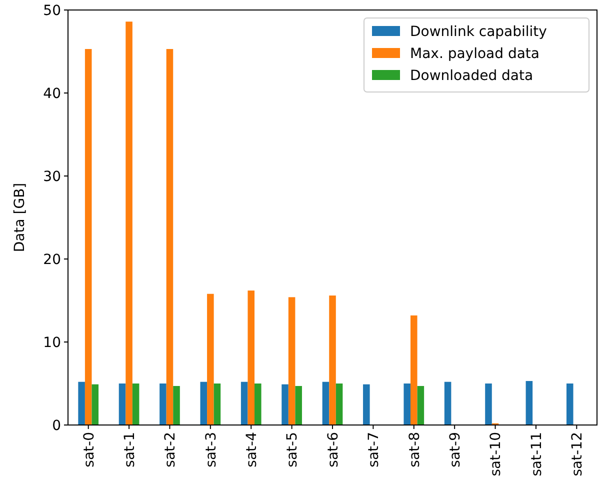 The width and height of the screenshot is (599, 491). What do you see at coordinates (472, 76) in the screenshot?
I see `legend-label: Downloaded data` at bounding box center [472, 76].